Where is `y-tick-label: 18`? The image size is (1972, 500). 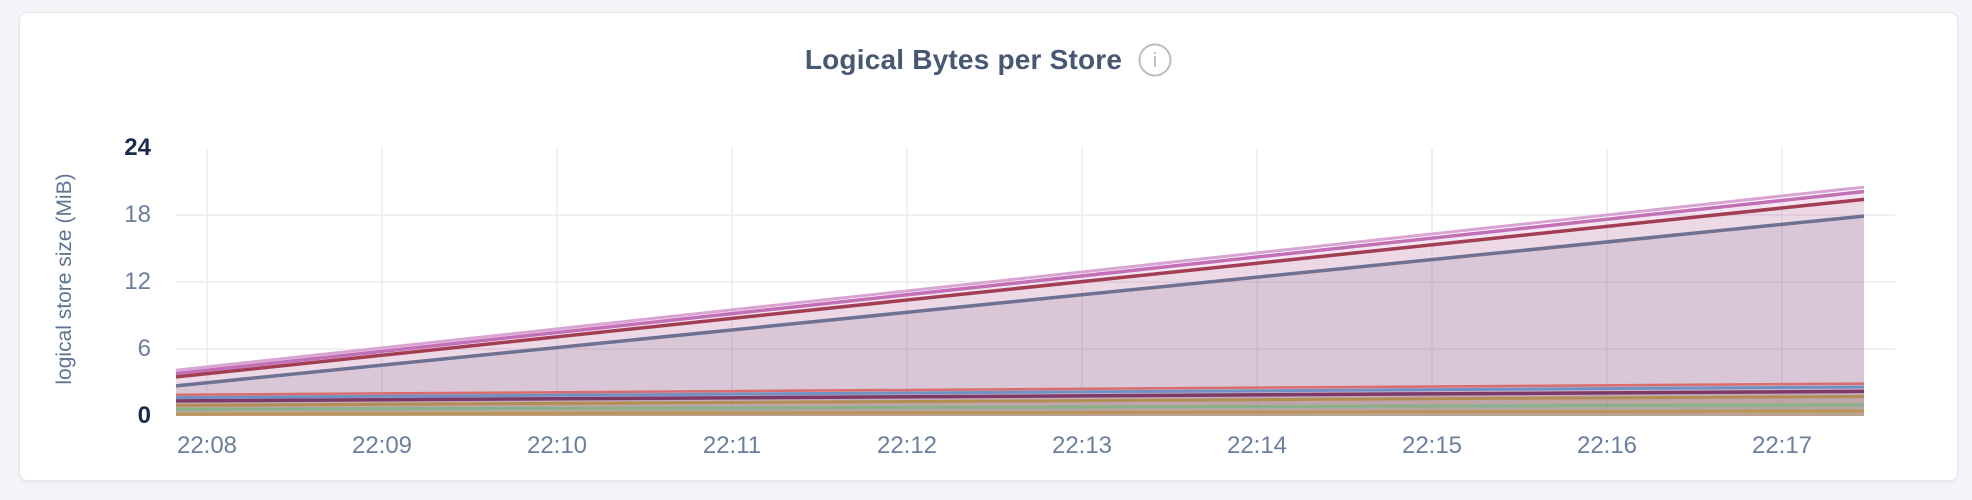
y-tick-label: 18 is located at coordinates (137, 214).